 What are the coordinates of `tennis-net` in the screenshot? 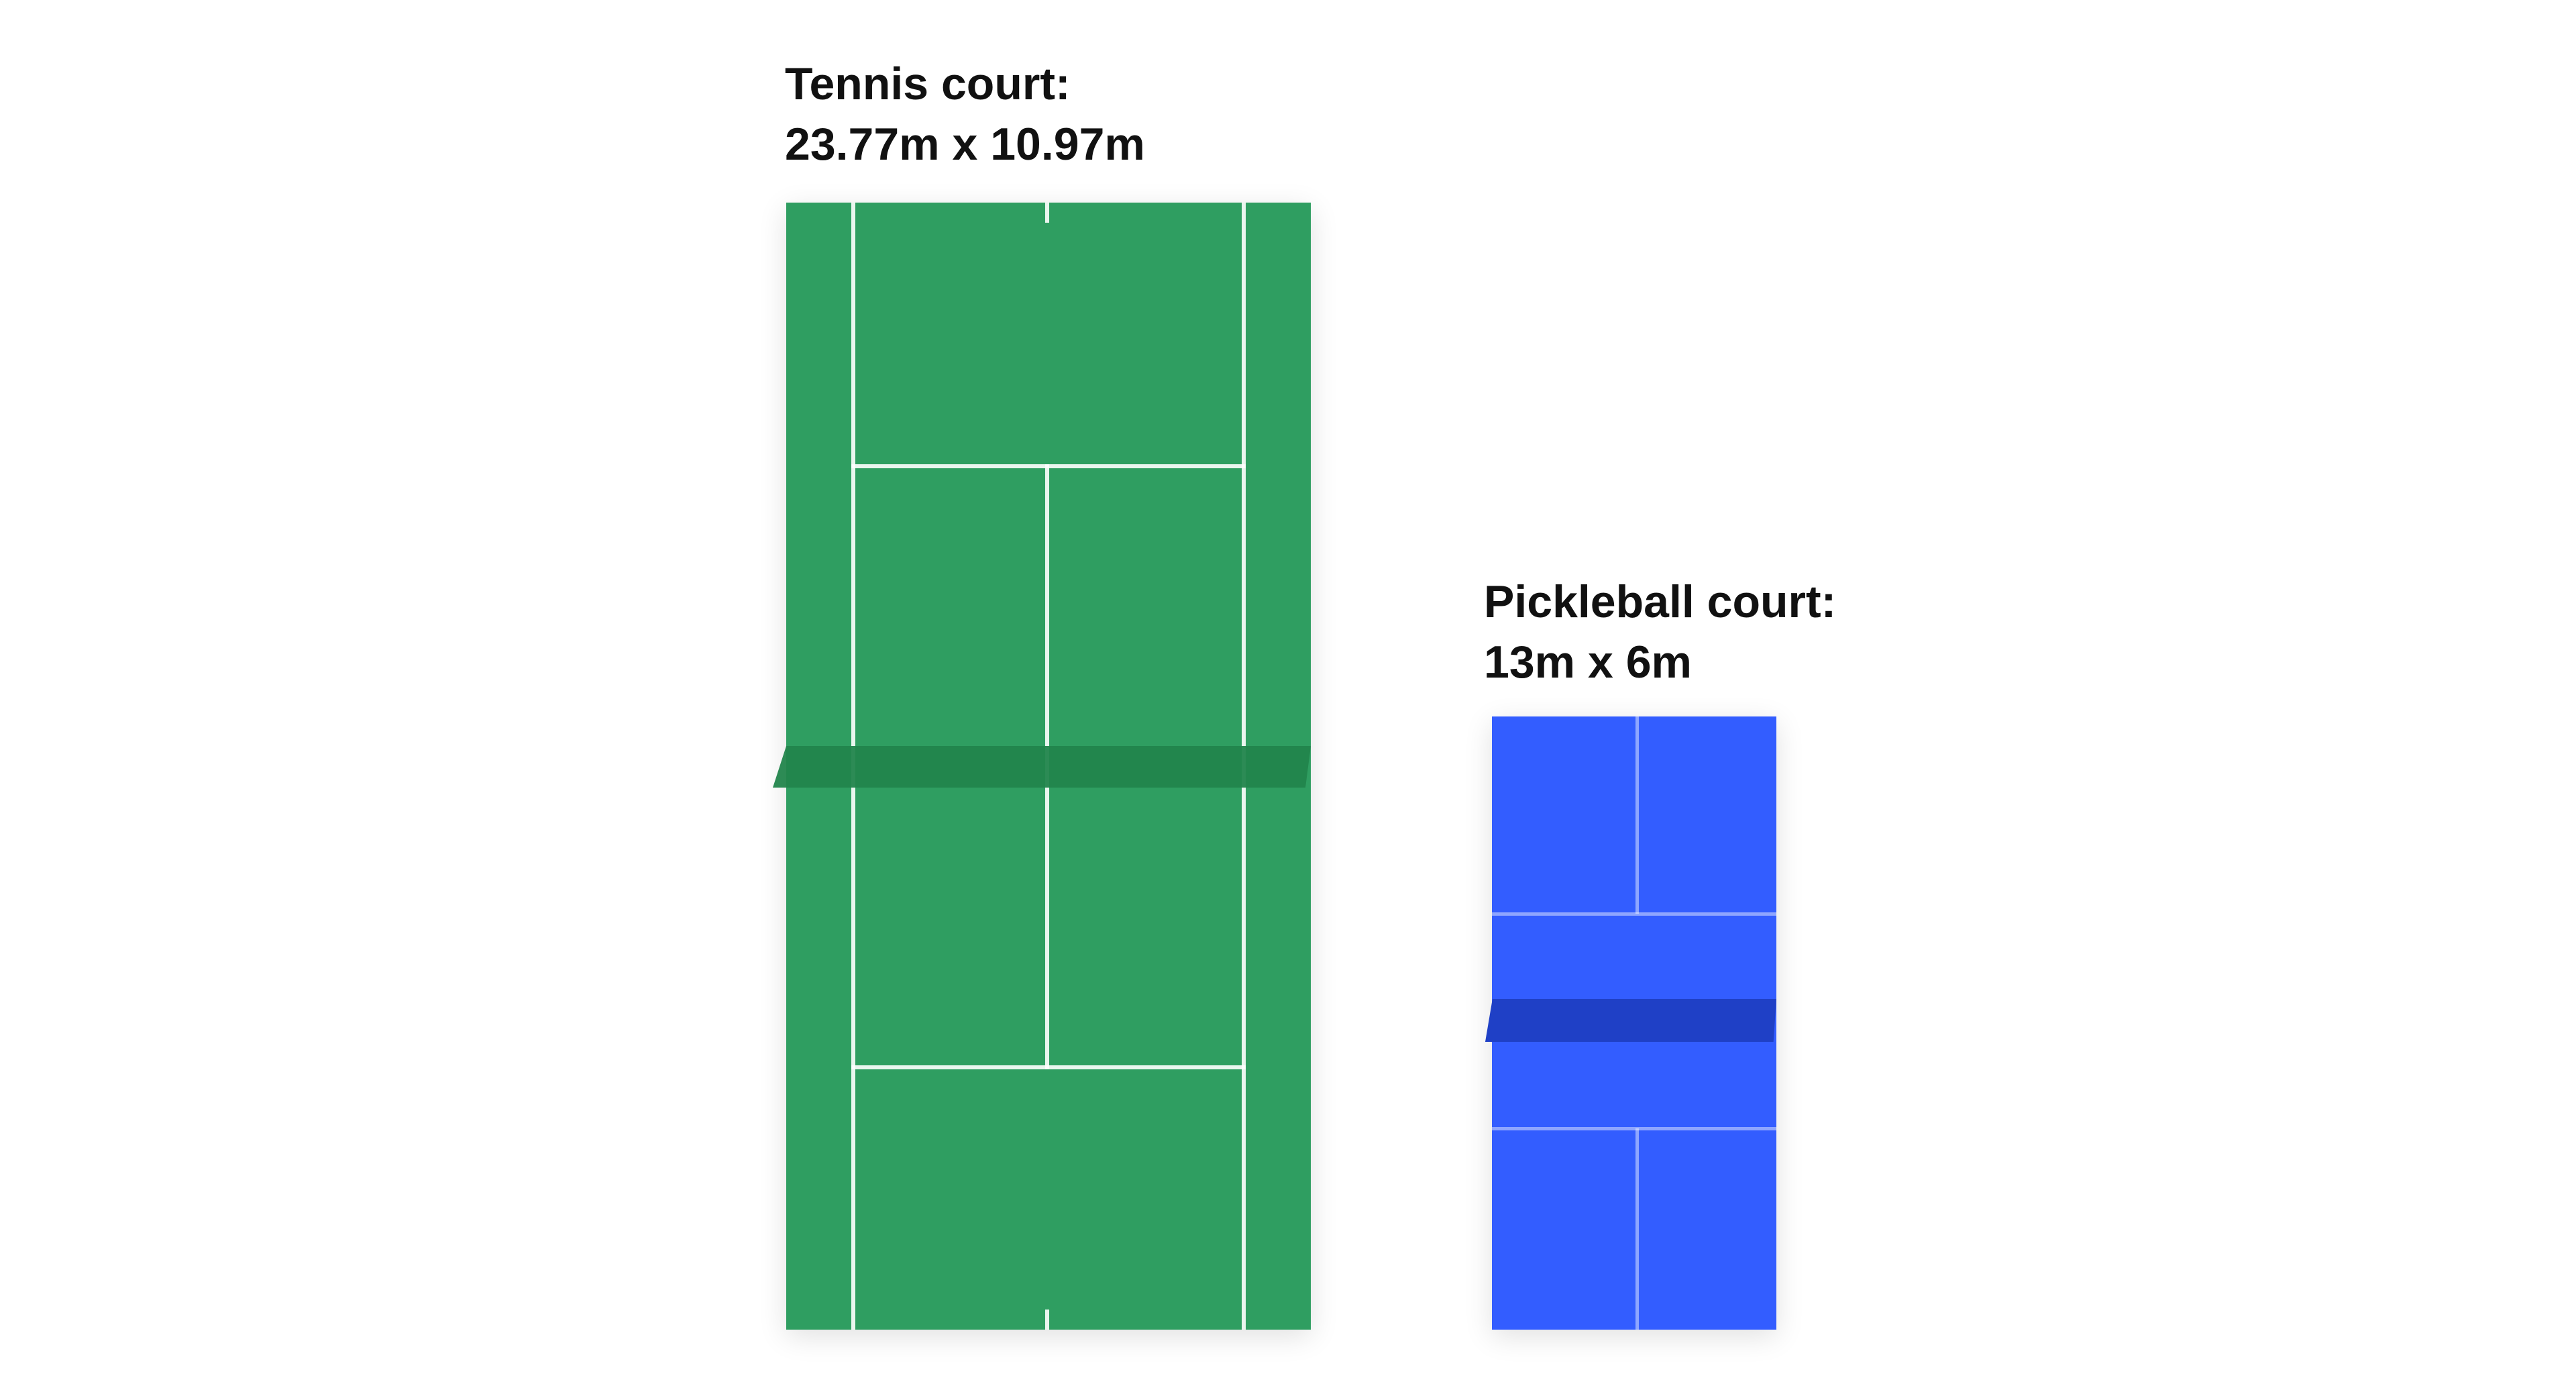 It's located at (1042, 767).